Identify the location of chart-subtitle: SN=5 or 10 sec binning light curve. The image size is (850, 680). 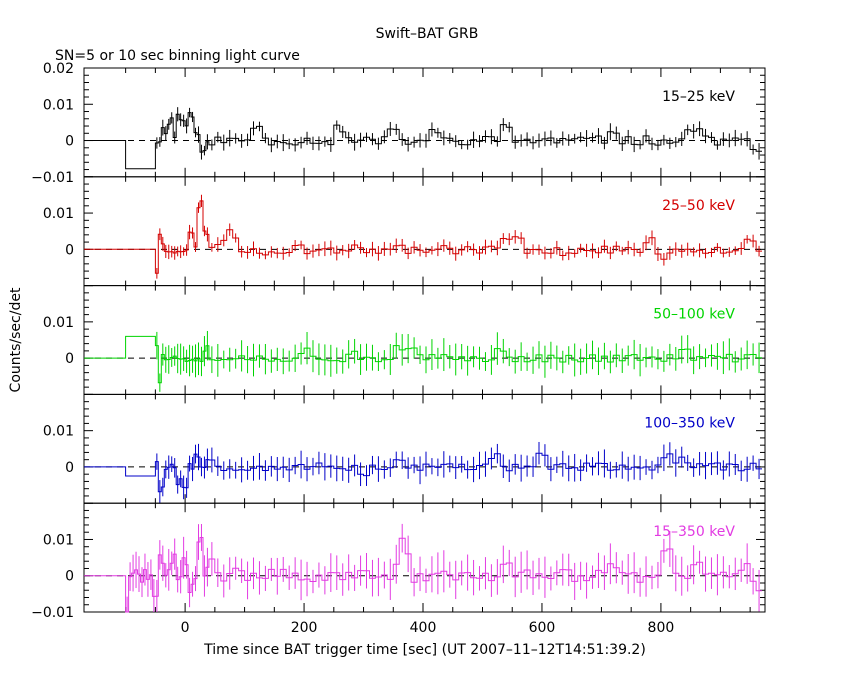
(177, 56).